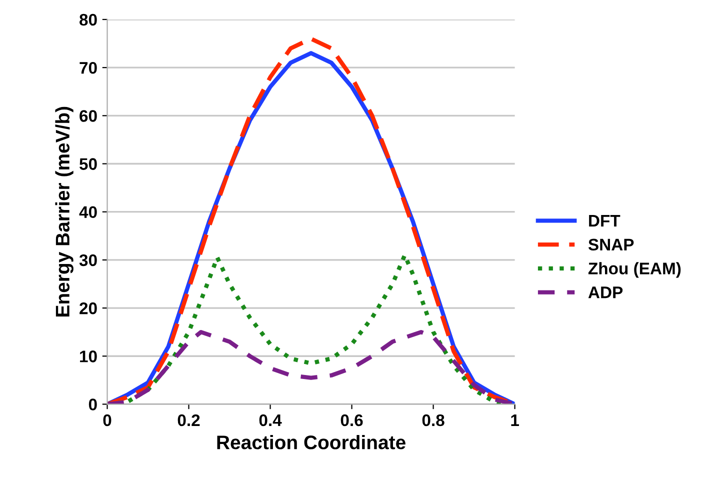 Image resolution: width=715 pixels, height=487 pixels. Describe the element at coordinates (88, 212) in the screenshot. I see `y-tick-label: 40` at that location.